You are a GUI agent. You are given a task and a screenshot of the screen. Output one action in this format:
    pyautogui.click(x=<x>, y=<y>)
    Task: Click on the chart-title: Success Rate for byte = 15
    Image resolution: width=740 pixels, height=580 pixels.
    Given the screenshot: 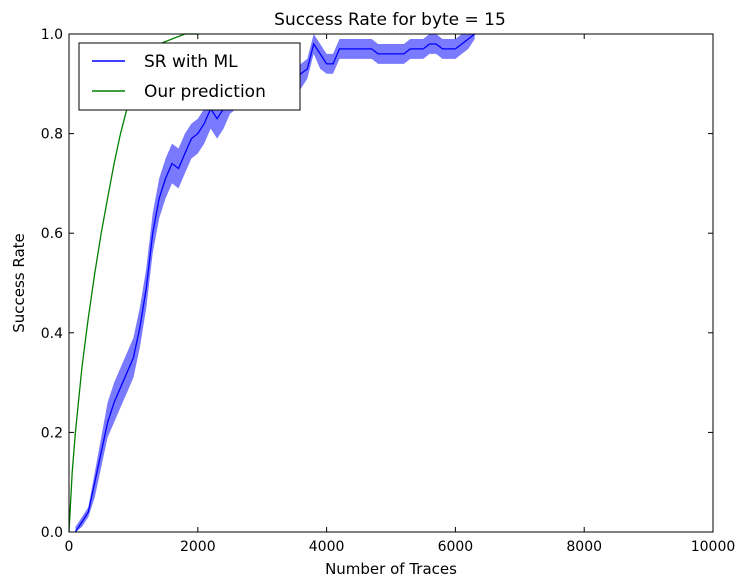 What is the action you would take?
    pyautogui.click(x=390, y=20)
    